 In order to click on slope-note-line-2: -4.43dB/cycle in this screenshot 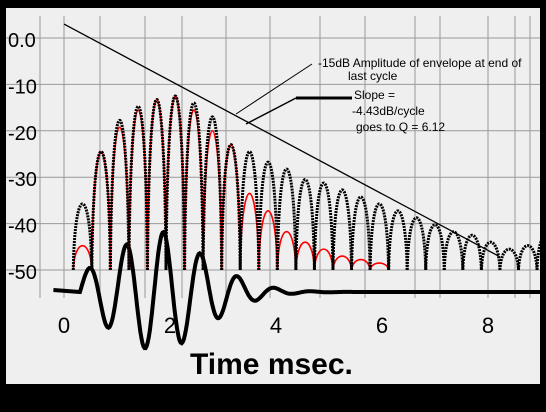, I will do `click(388, 111)`.